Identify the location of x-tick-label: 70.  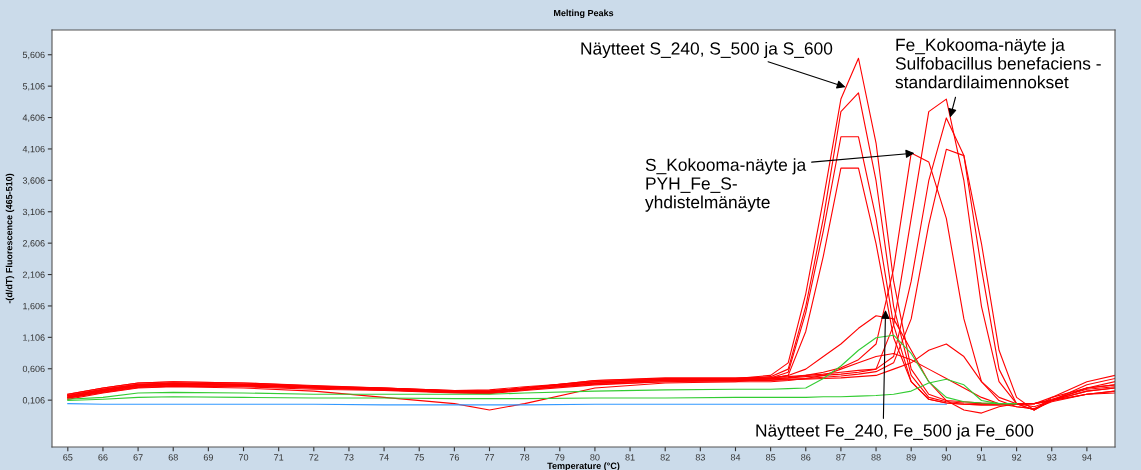
(243, 457).